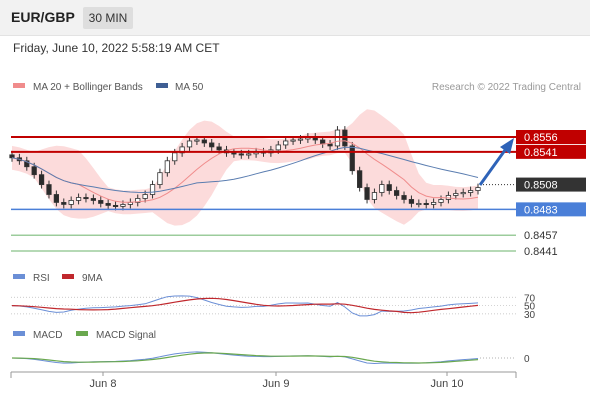 Image resolution: width=590 pixels, height=400 pixels. What do you see at coordinates (541, 138) in the screenshot?
I see `level-label-resistance: 0.8556` at bounding box center [541, 138].